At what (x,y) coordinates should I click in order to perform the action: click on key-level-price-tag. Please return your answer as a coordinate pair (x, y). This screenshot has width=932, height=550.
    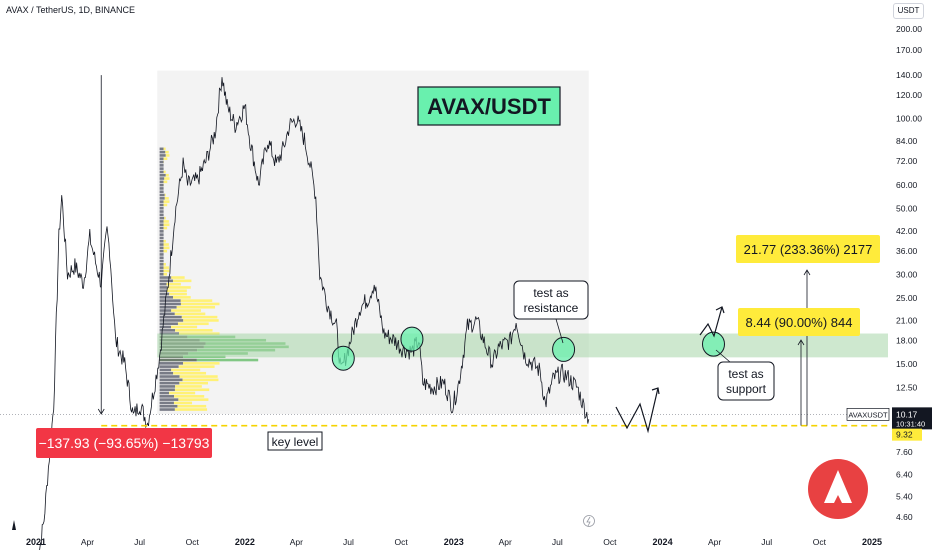
    Looking at the image, I should click on (907, 434).